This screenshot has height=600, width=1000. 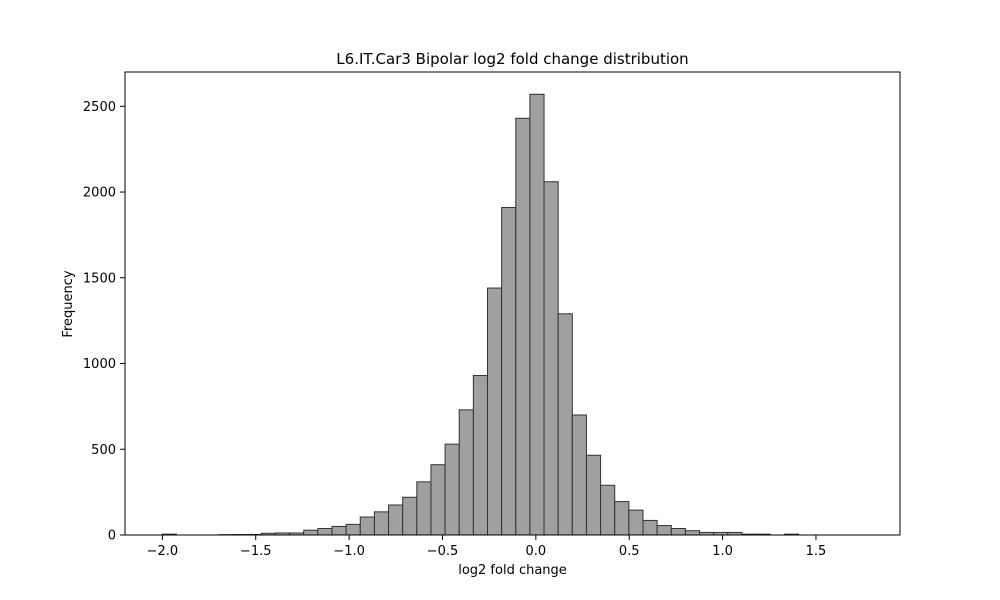 I want to click on y-axis-label: Frequency, so click(x=68, y=303).